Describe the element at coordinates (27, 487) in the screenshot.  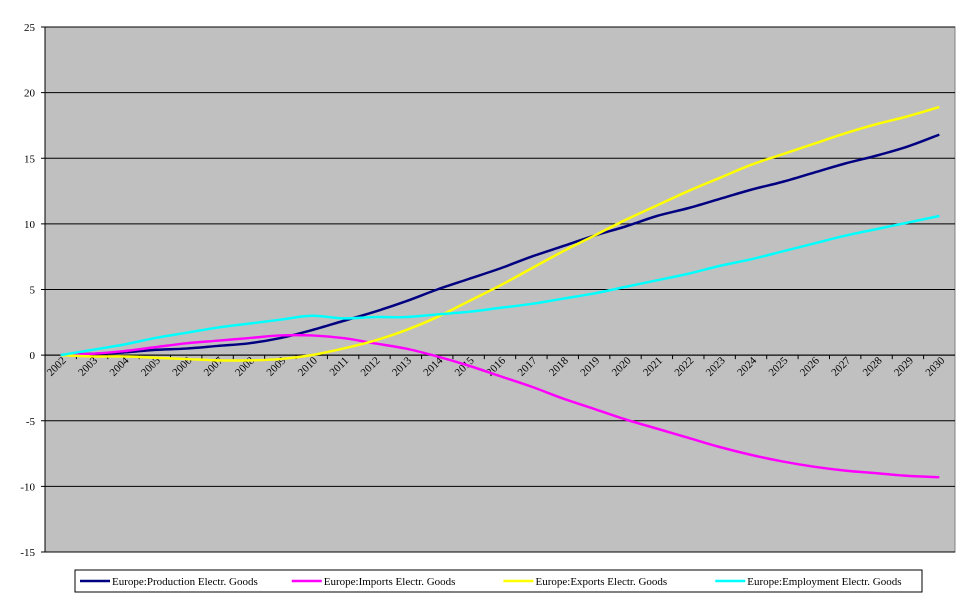
I see `y-tick-label: -10` at that location.